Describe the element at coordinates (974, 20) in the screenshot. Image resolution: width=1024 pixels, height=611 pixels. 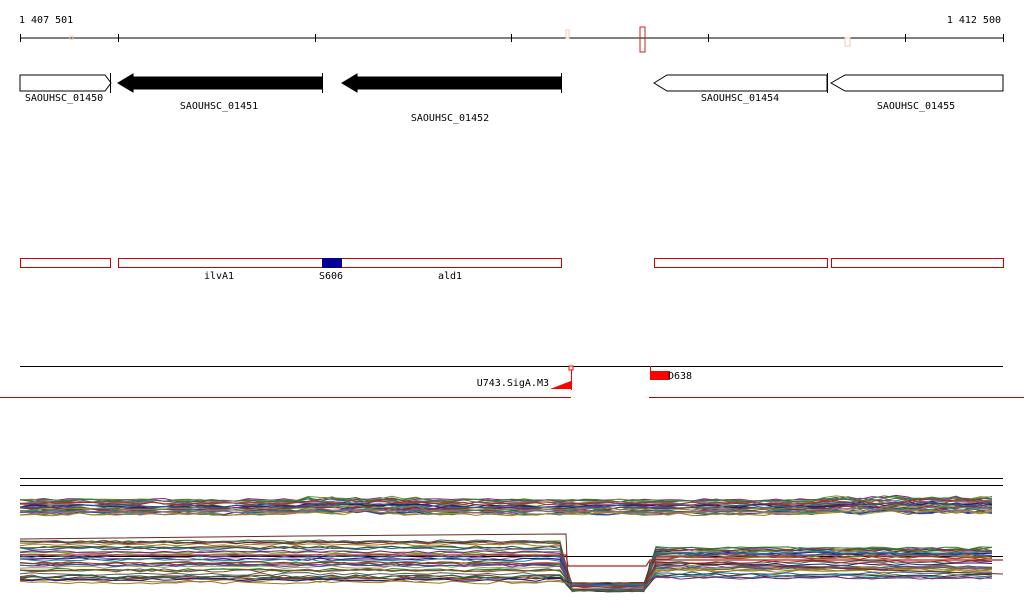
I see `ruler-end-label: 1 412 500` at that location.